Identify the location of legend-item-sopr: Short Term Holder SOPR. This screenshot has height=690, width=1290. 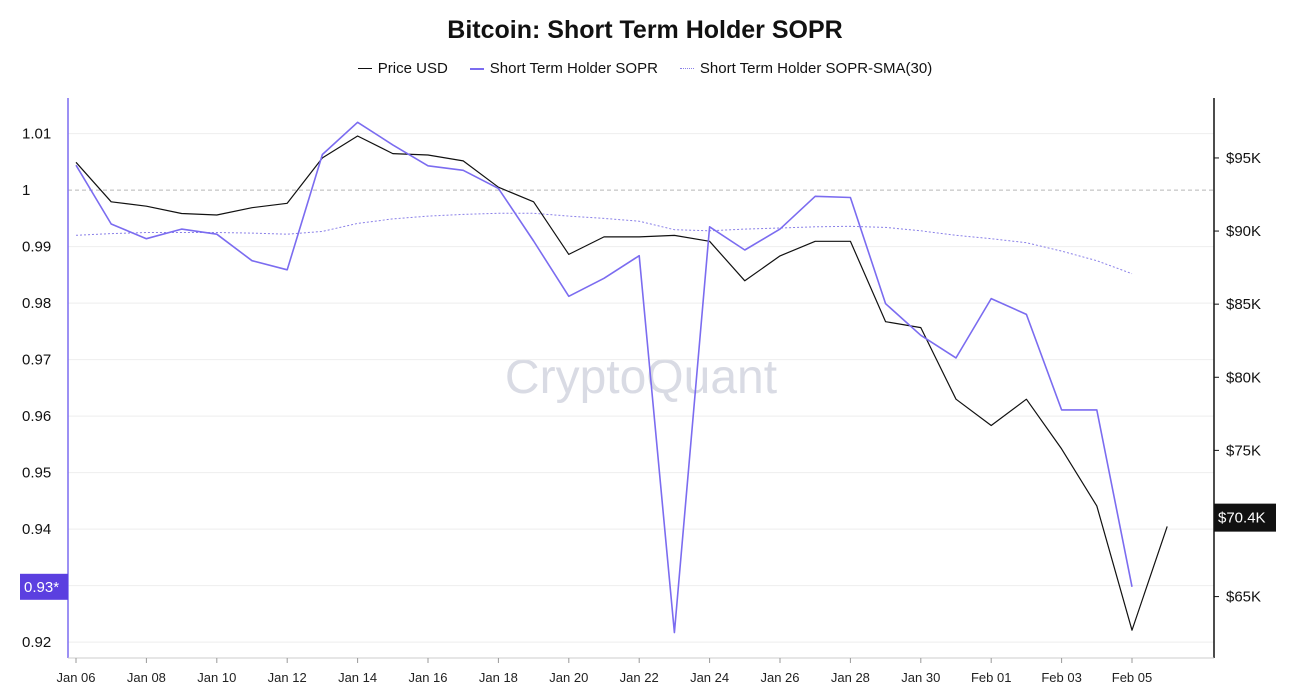
(563, 68).